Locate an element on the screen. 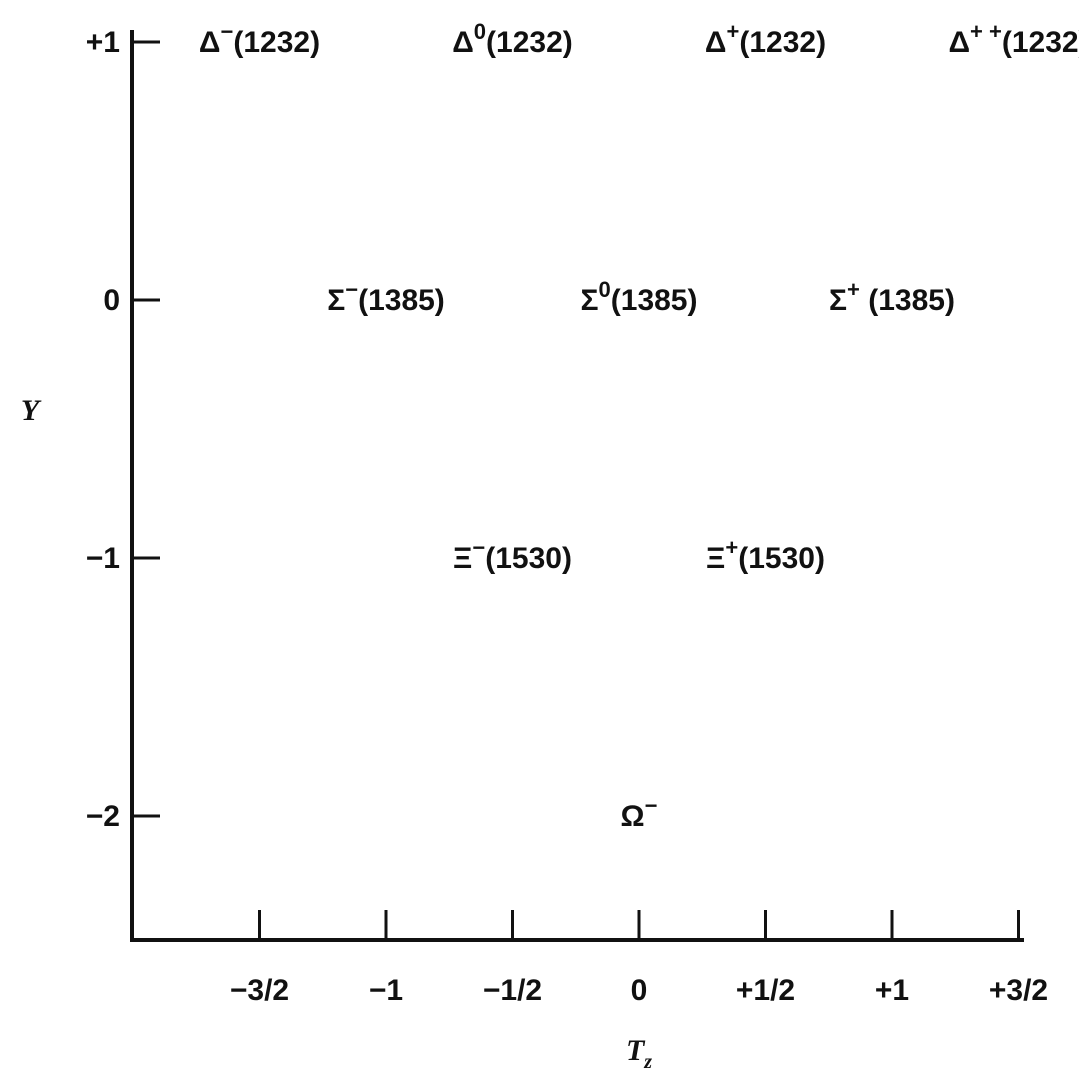 The image size is (1079, 1073). x-ticks: −3/2 −1 −1/2 0 +1/2 +1 +3/2 is located at coordinates (639, 958).